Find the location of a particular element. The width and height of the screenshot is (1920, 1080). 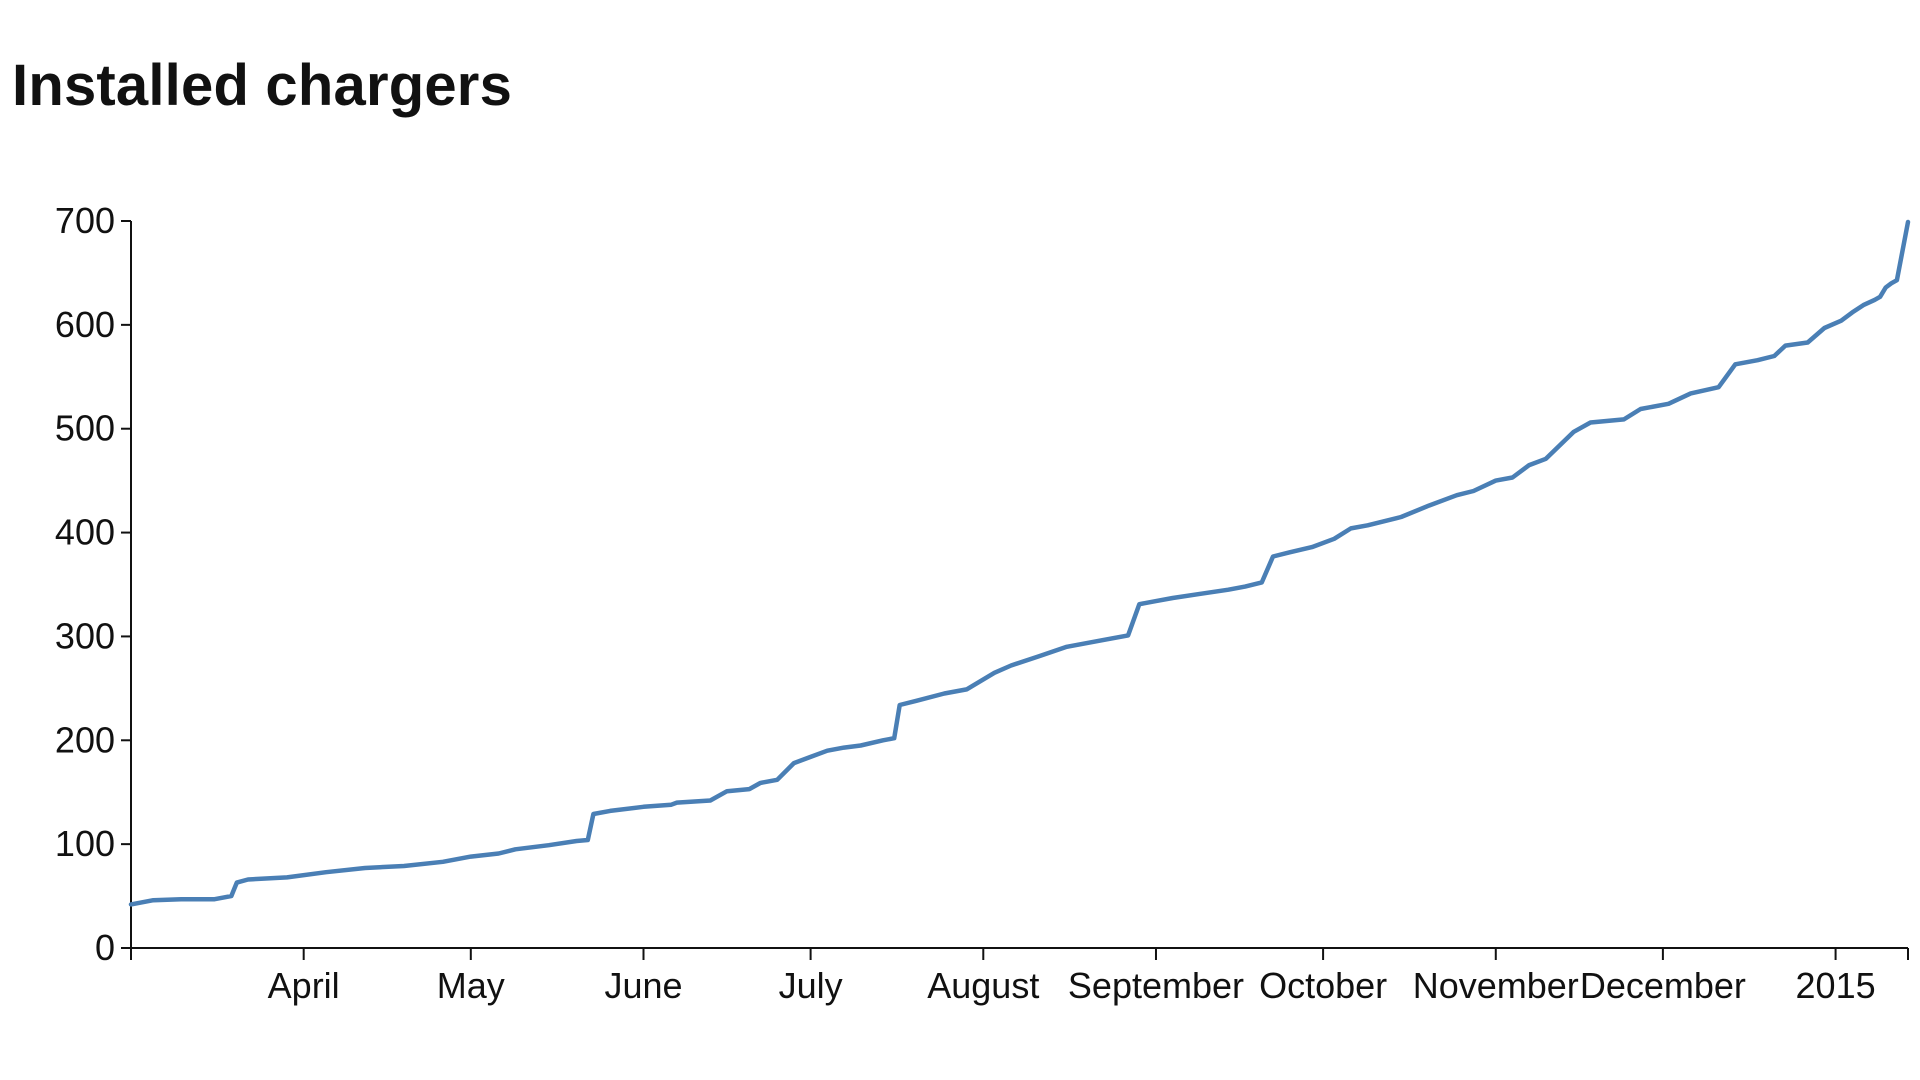

x-tick-label: April is located at coordinates (304, 985).